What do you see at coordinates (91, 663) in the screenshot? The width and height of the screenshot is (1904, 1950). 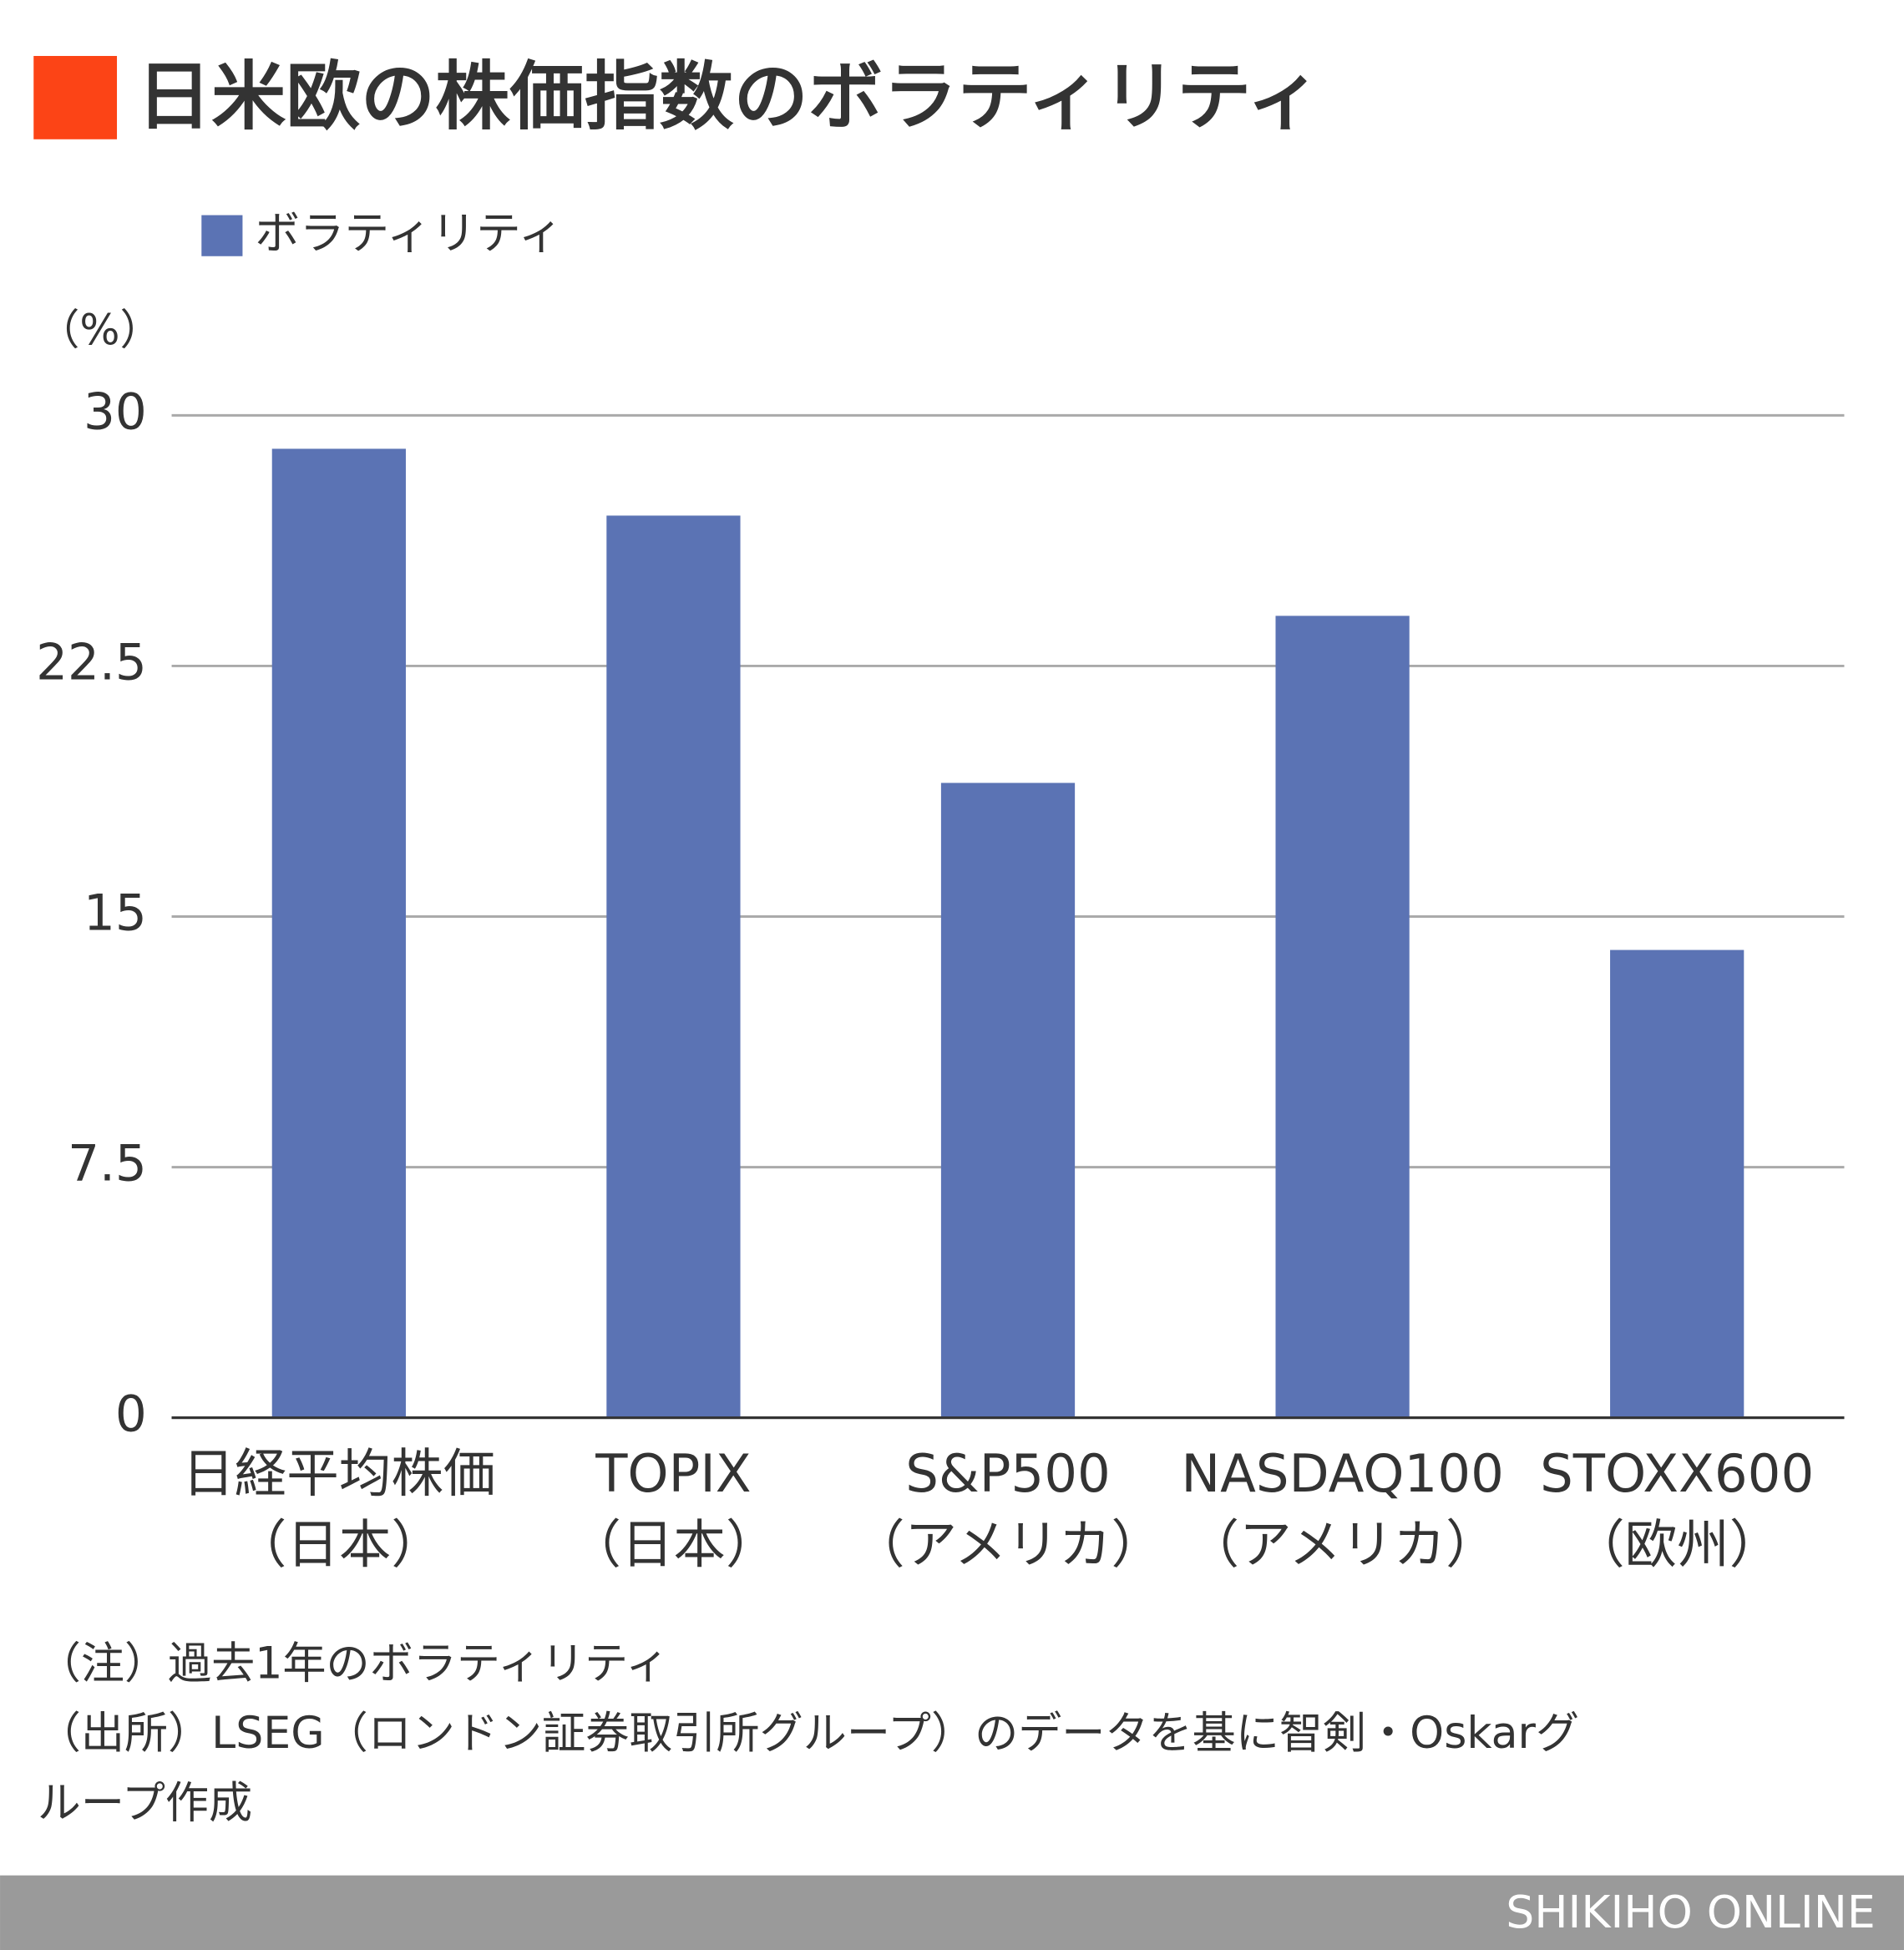 I see `y-tick-label: 22.5` at bounding box center [91, 663].